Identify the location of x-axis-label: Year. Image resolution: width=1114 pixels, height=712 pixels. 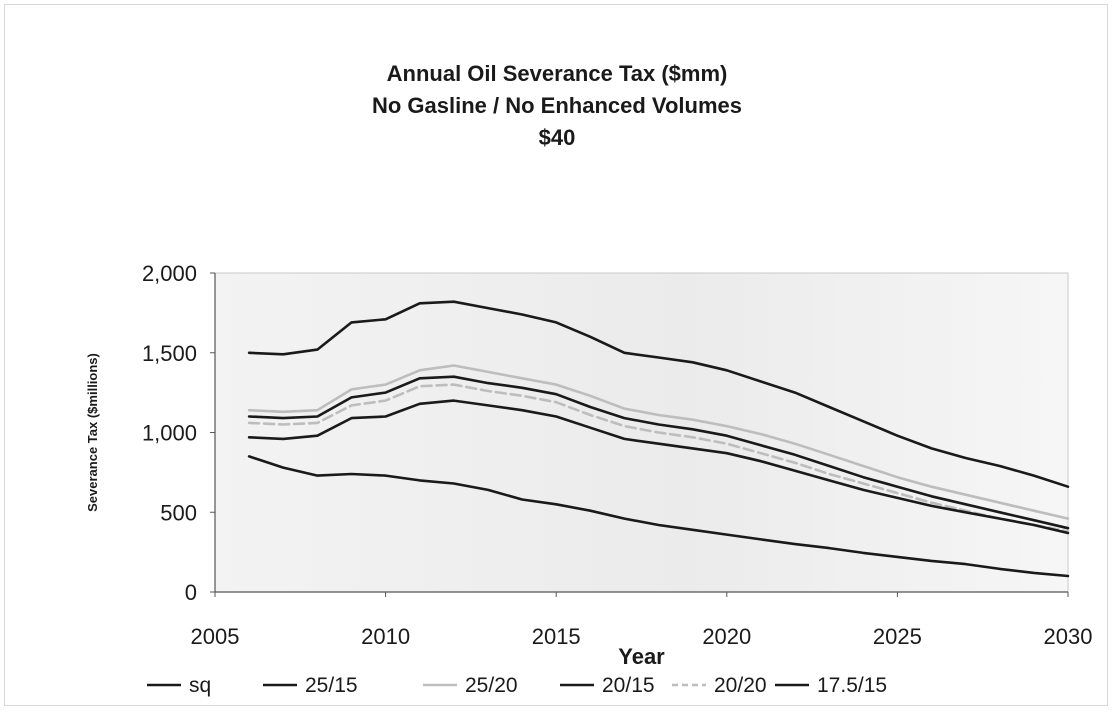
(641, 656).